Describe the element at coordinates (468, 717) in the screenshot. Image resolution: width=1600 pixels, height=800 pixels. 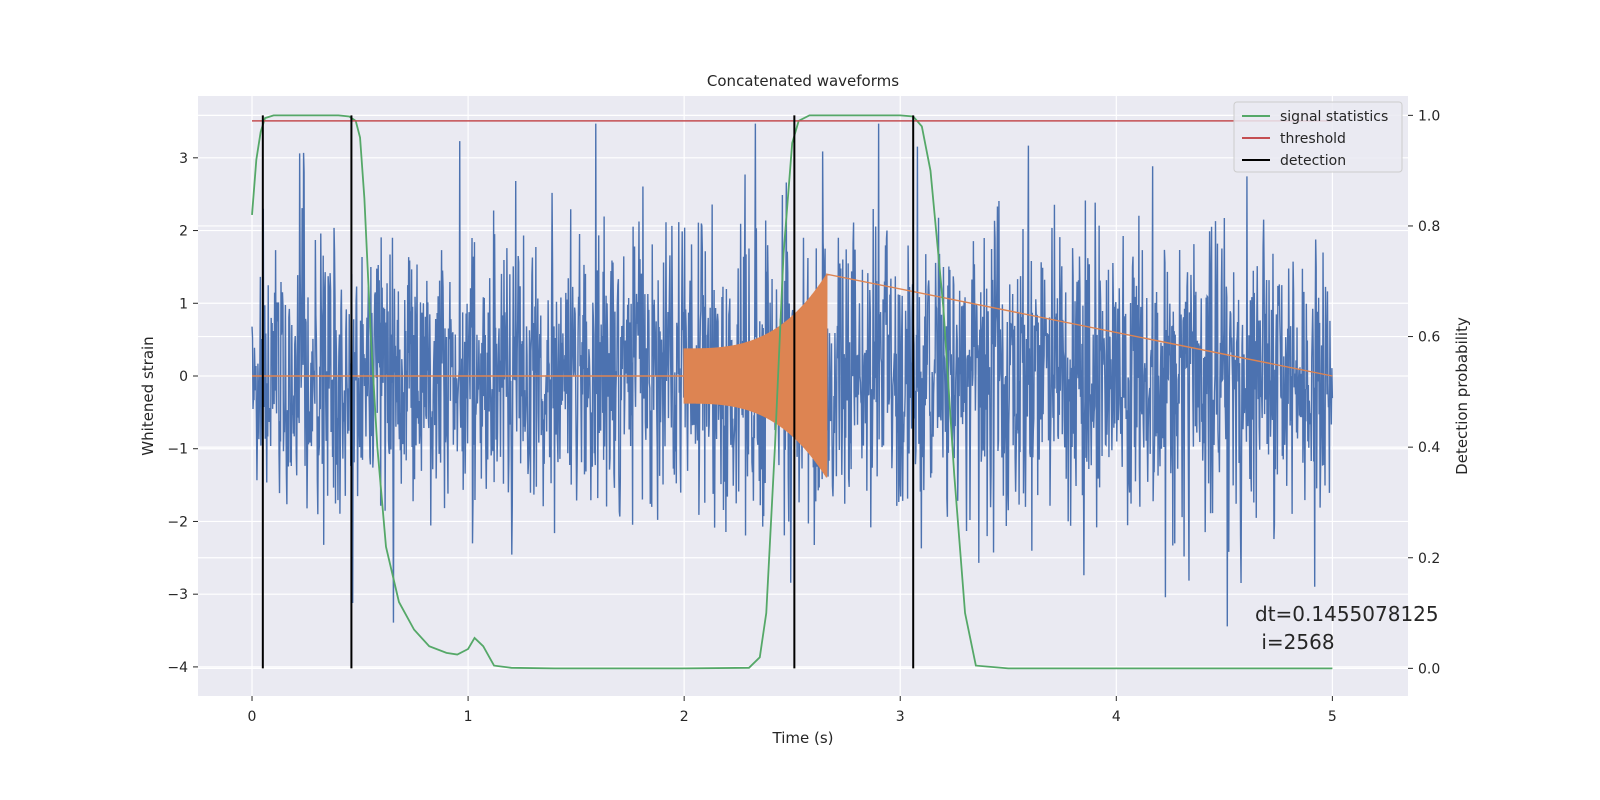
I see `x-tick-label: 1` at that location.